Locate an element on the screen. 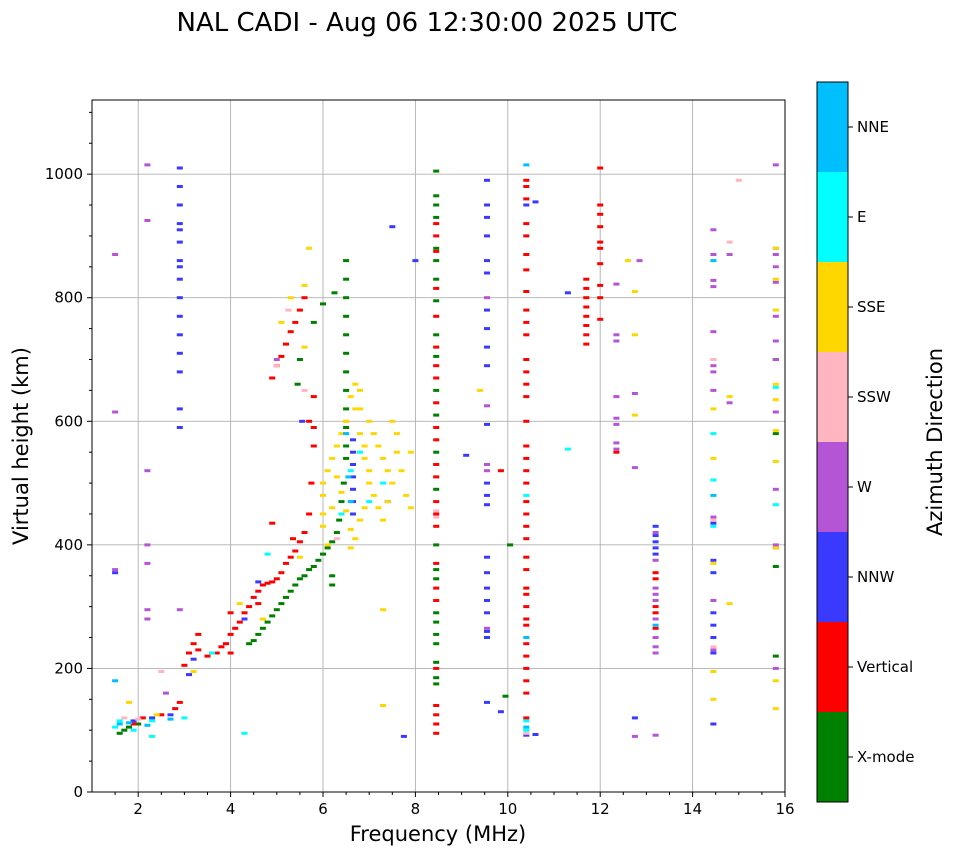  y-tick-label: 800 is located at coordinates (68, 298).